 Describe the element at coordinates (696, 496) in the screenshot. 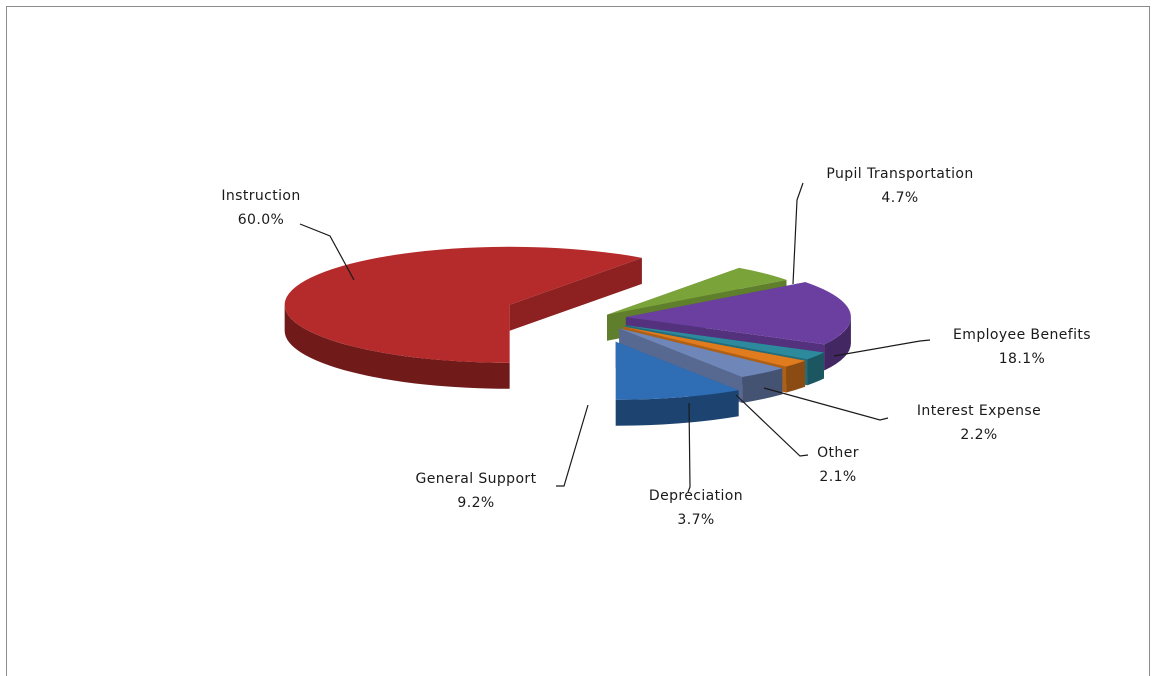

I see `label-depreciation-name: Depreciation` at that location.